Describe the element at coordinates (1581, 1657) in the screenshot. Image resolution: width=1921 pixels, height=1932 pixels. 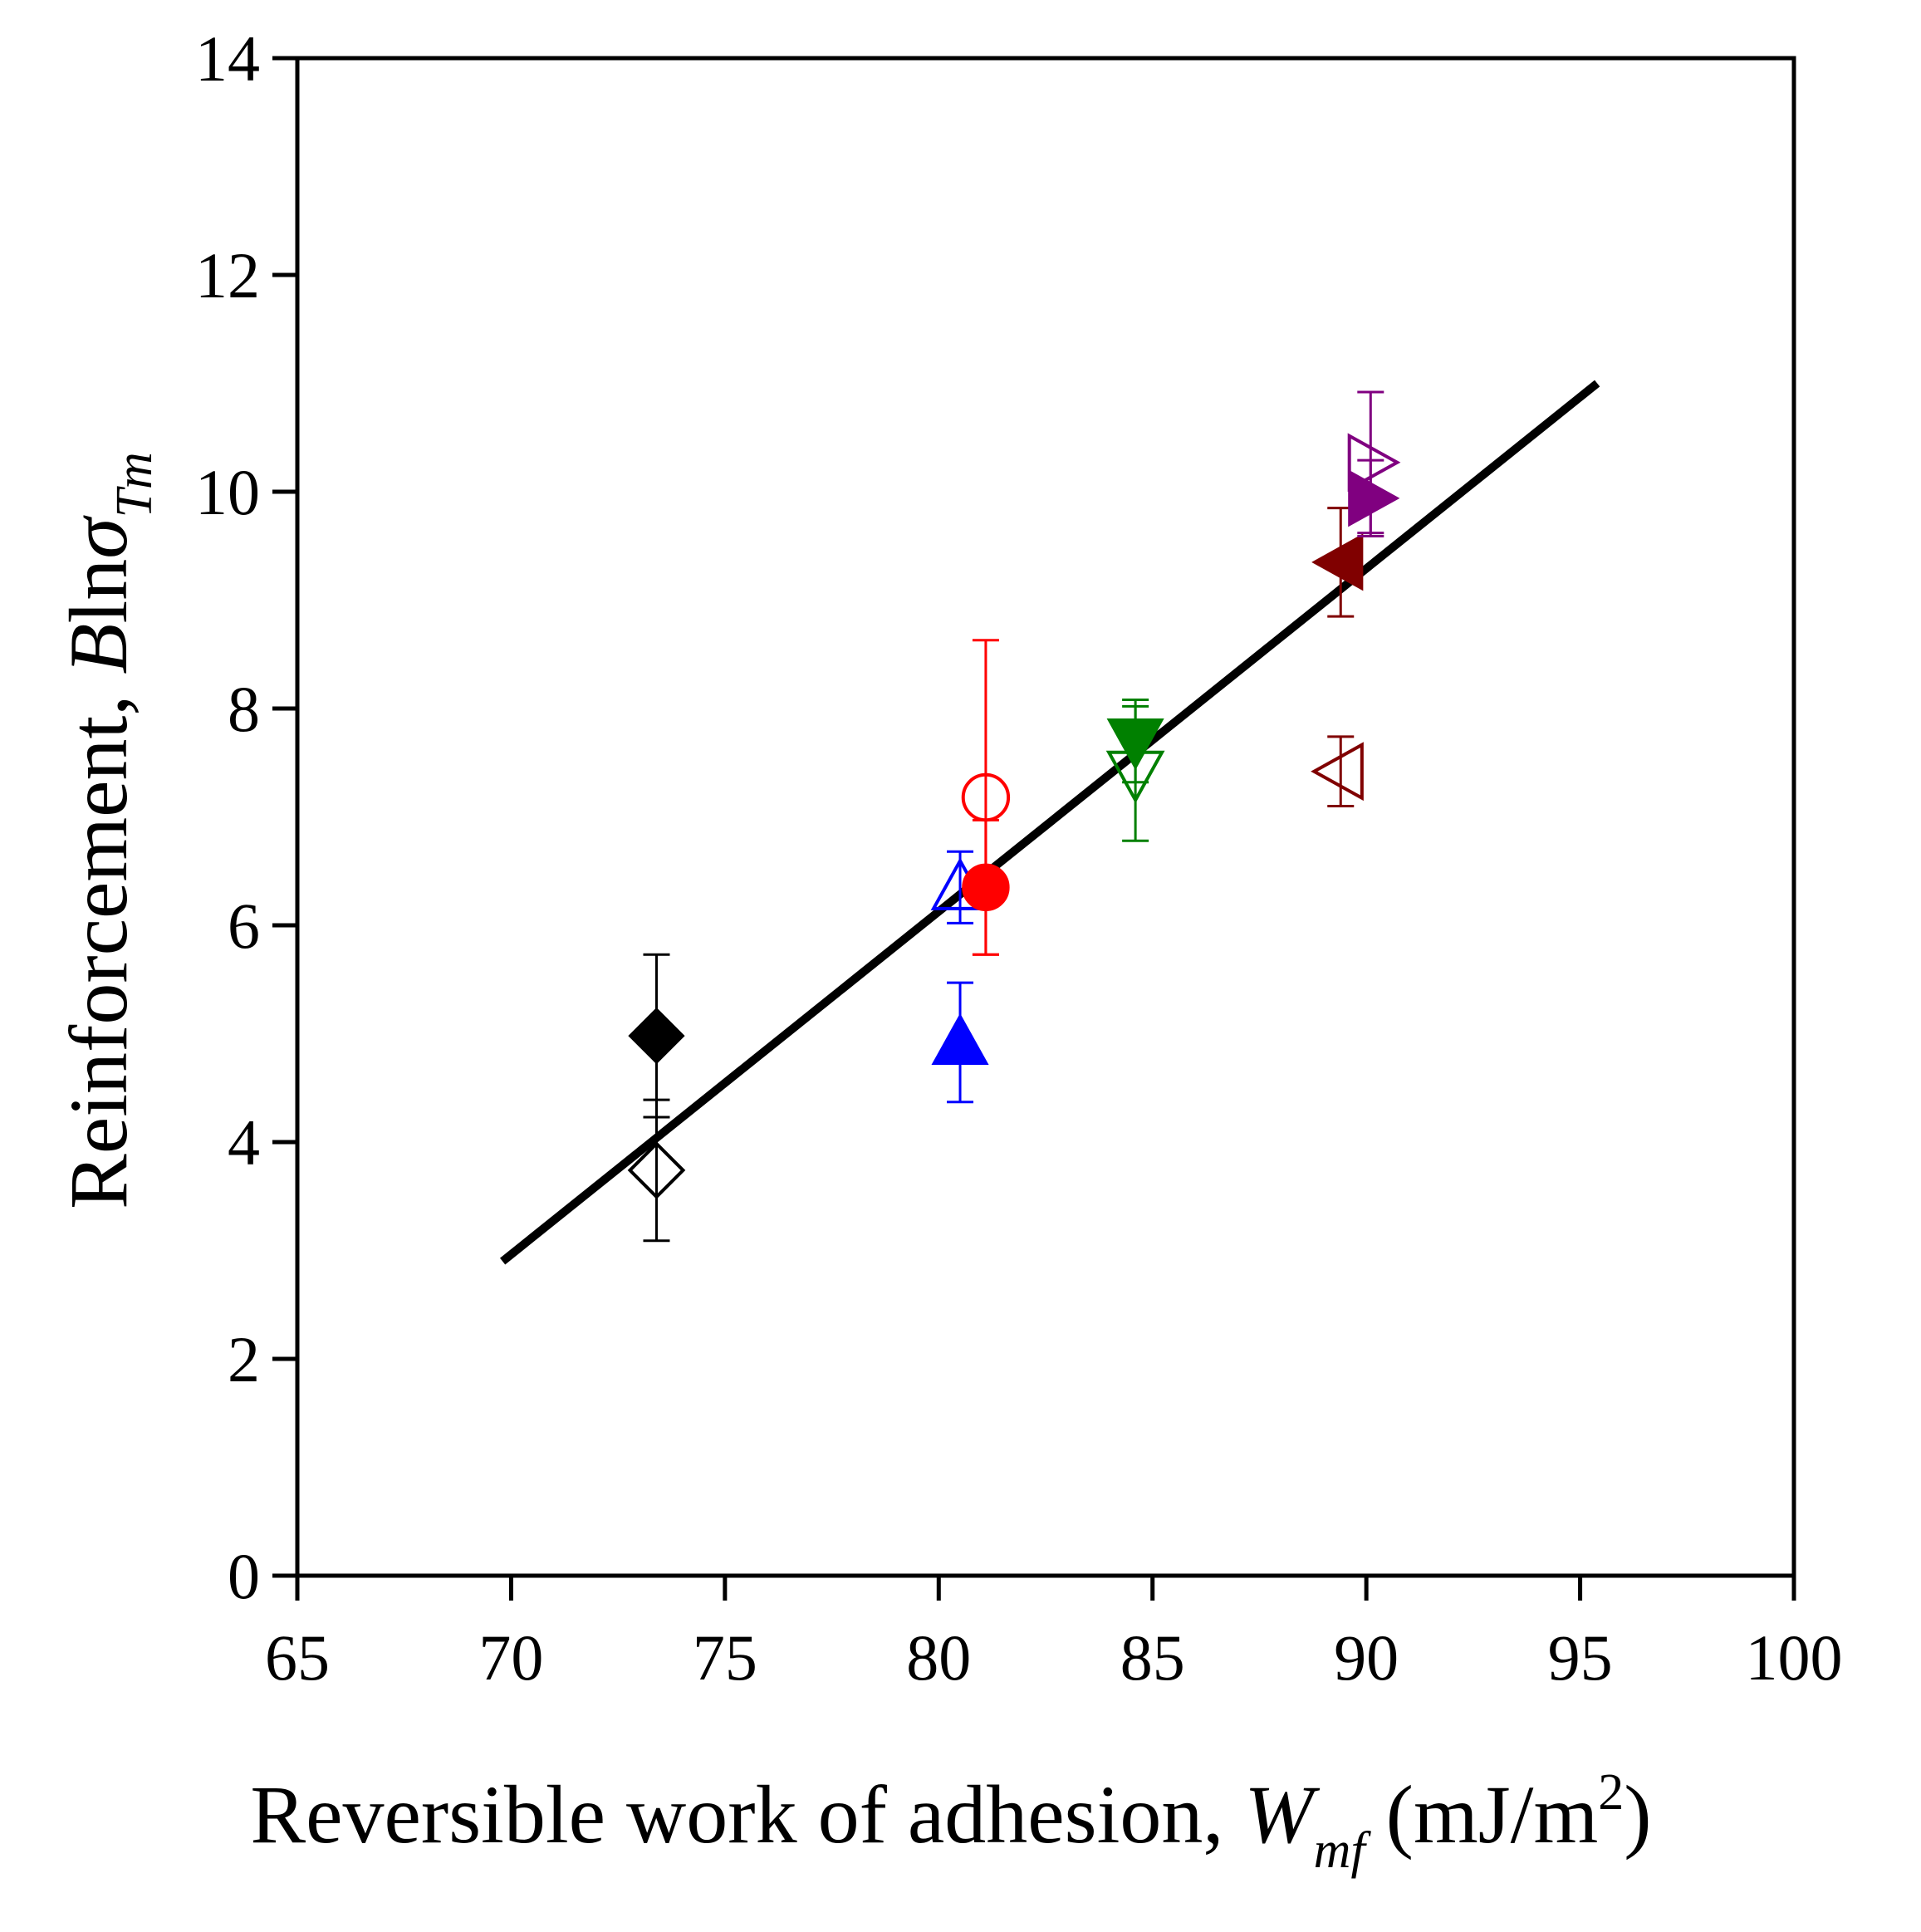
I see `x-tick-label: 95` at that location.